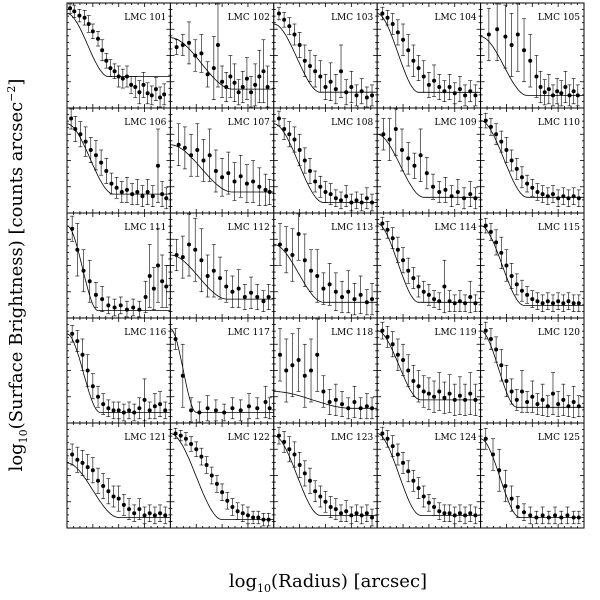 The width and height of the screenshot is (600, 600). Describe the element at coordinates (532, 160) in the screenshot. I see `panel: LMC 110` at that location.